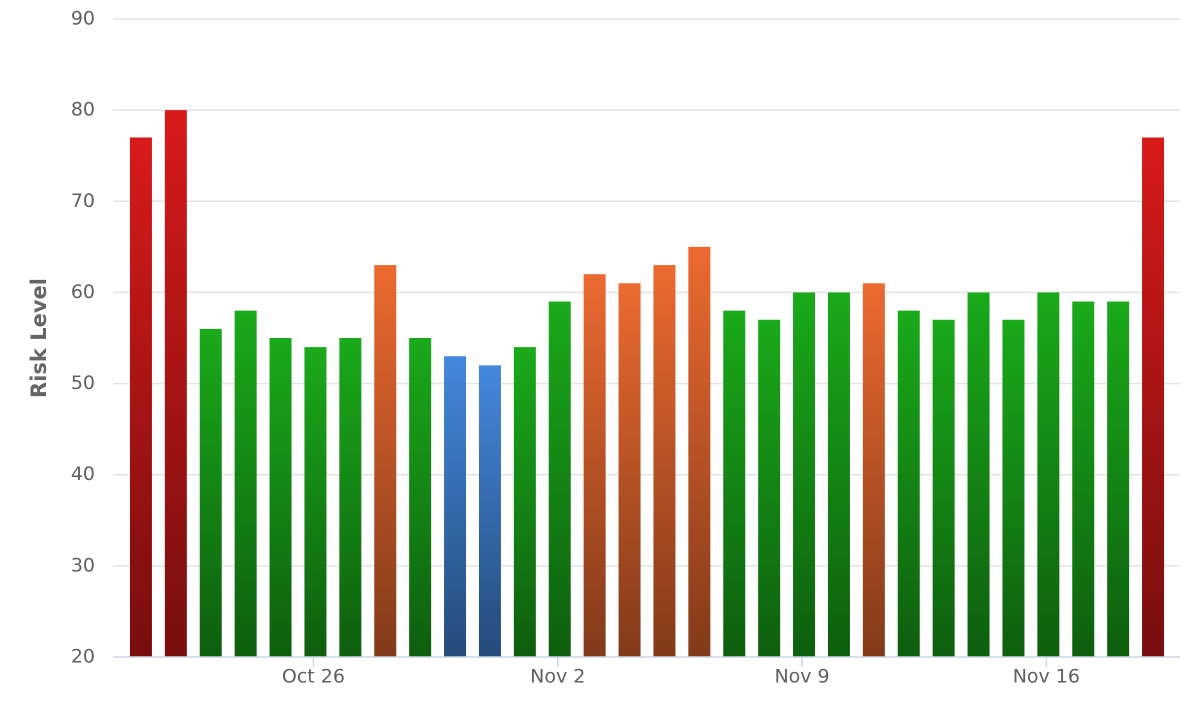  I want to click on x-tick-label: Oct 26, so click(313, 677).